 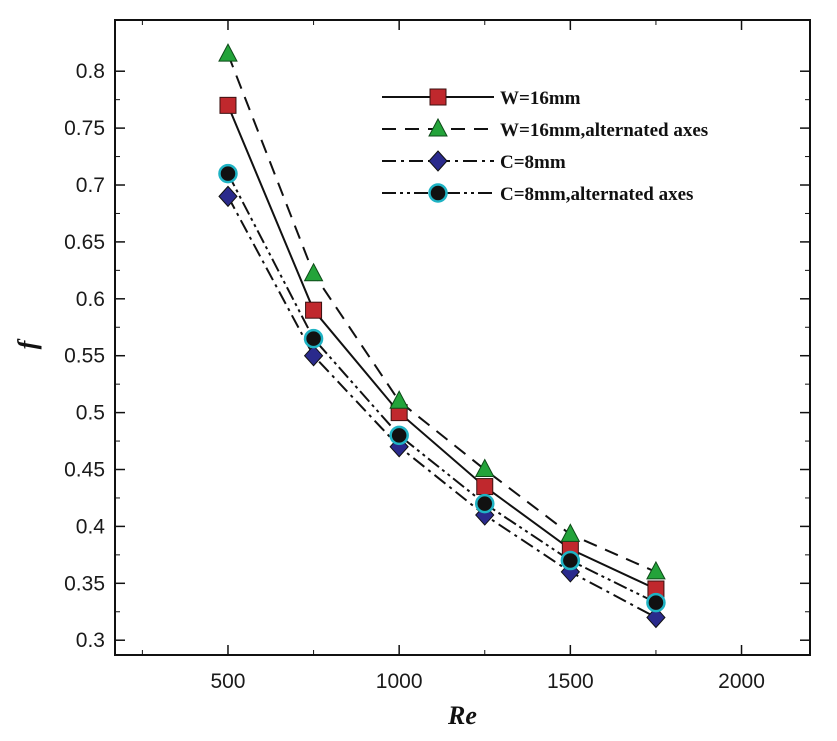 I want to click on y-tick-label: 0.5, so click(x=90, y=413).